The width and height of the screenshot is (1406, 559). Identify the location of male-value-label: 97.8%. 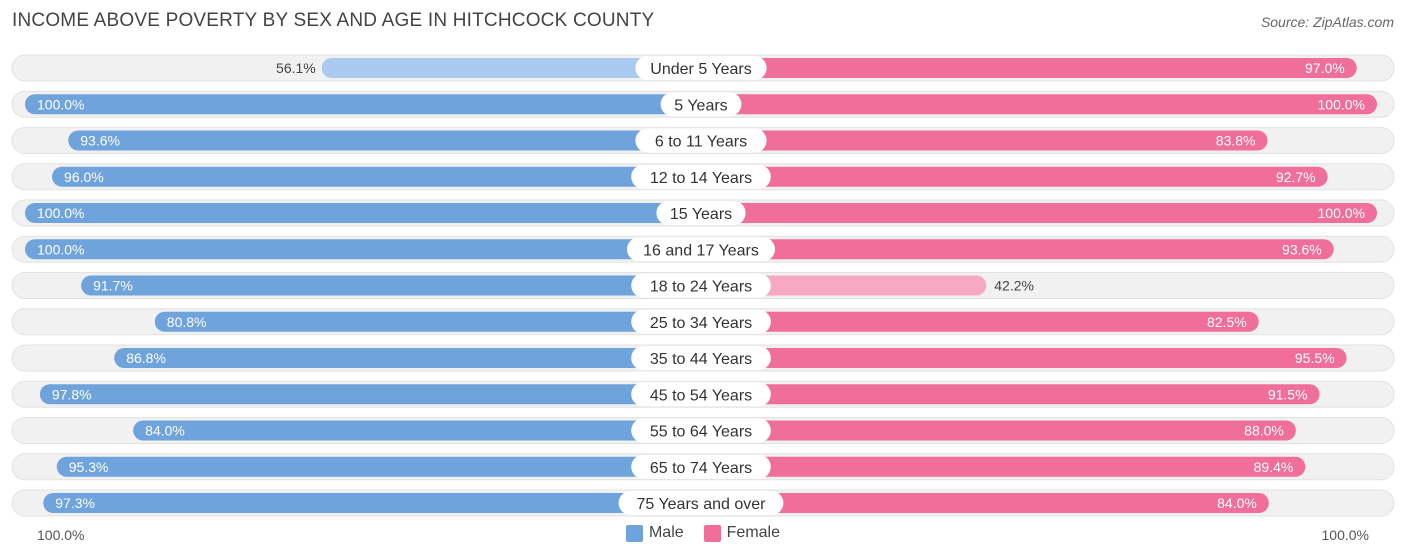
(72, 394).